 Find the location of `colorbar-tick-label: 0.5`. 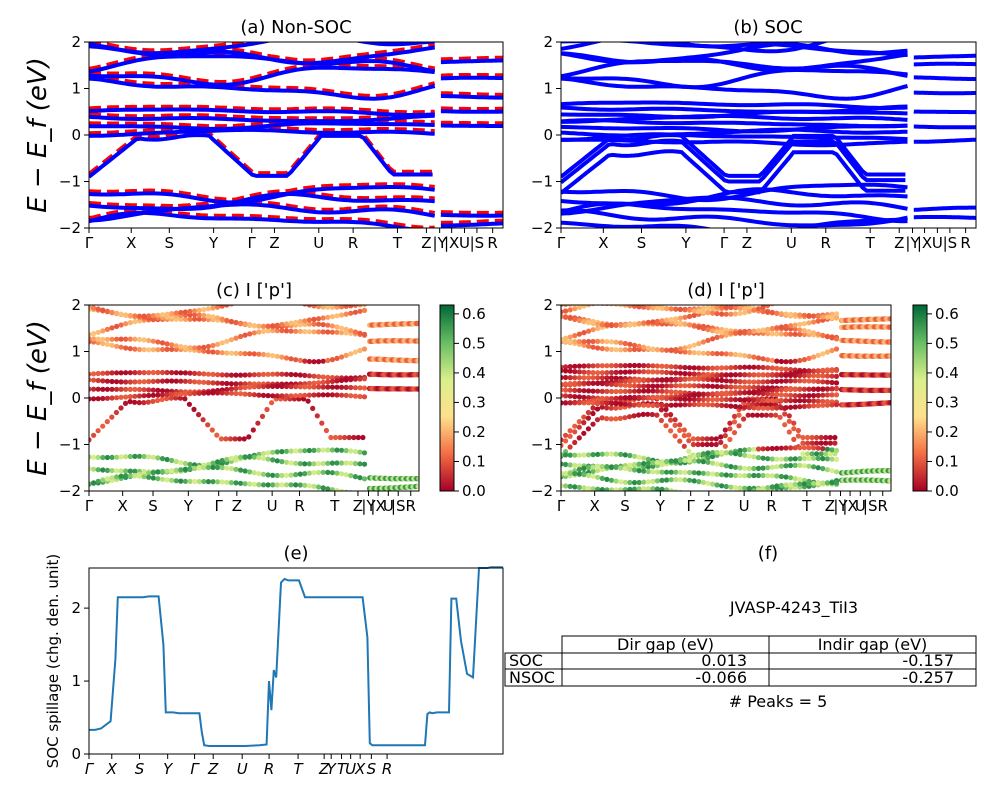

colorbar-tick-label: 0.5 is located at coordinates (947, 343).